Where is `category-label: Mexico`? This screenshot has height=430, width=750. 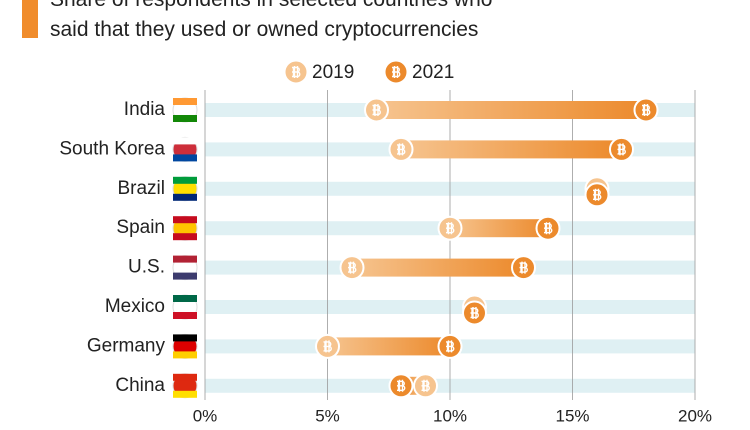
category-label: Mexico is located at coordinates (135, 306).